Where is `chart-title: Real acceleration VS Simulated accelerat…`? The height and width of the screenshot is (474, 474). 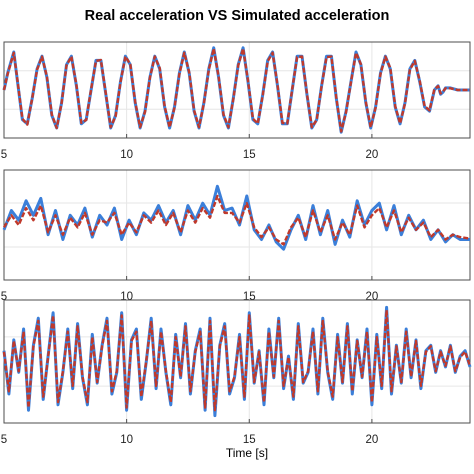 chart-title: Real acceleration VS Simulated accelerat… is located at coordinates (237, 16).